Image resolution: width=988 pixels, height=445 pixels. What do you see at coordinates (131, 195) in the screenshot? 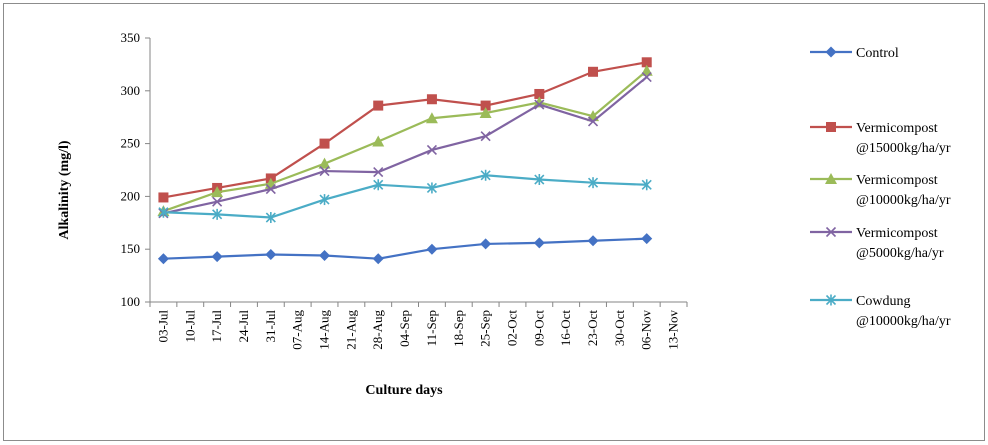
I see `y-tick-label: 200` at bounding box center [131, 195].